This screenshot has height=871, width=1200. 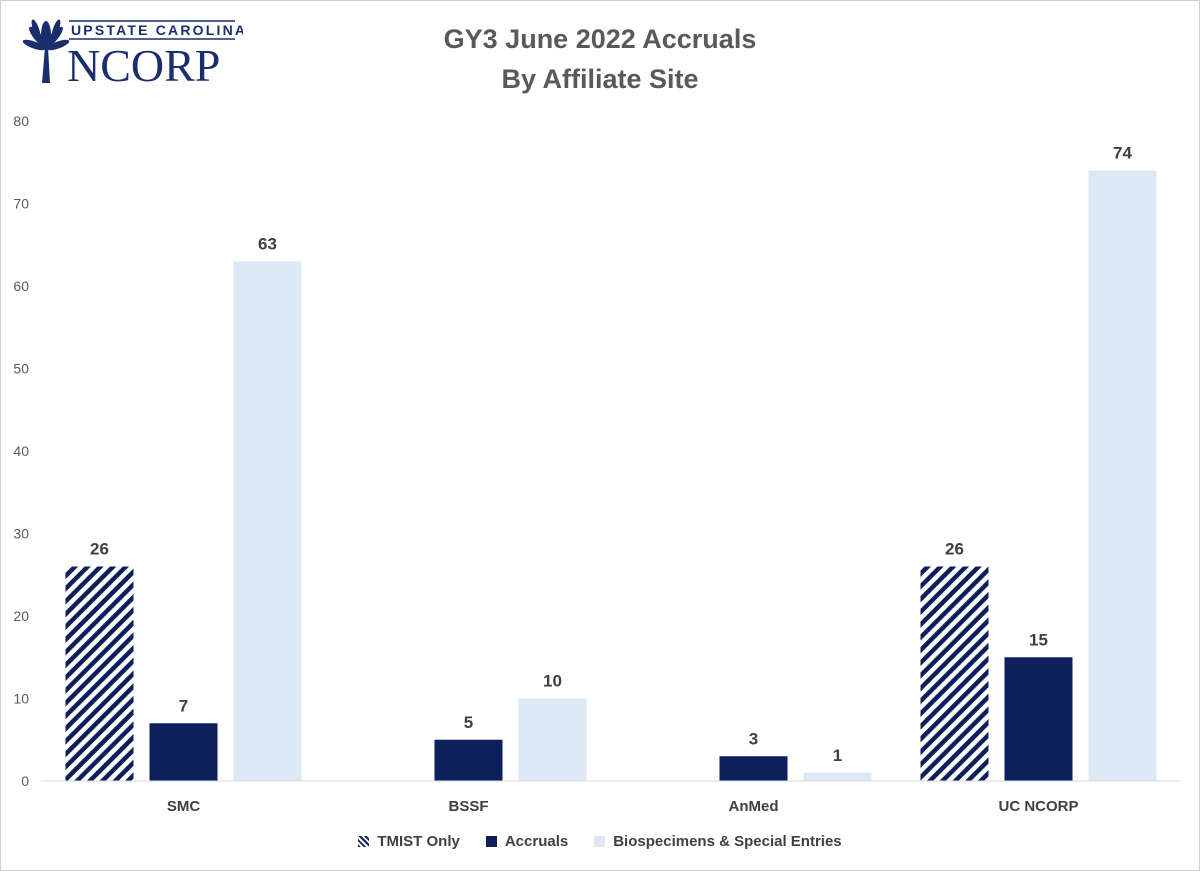 I want to click on category-label: AnMed, so click(x=754, y=806).